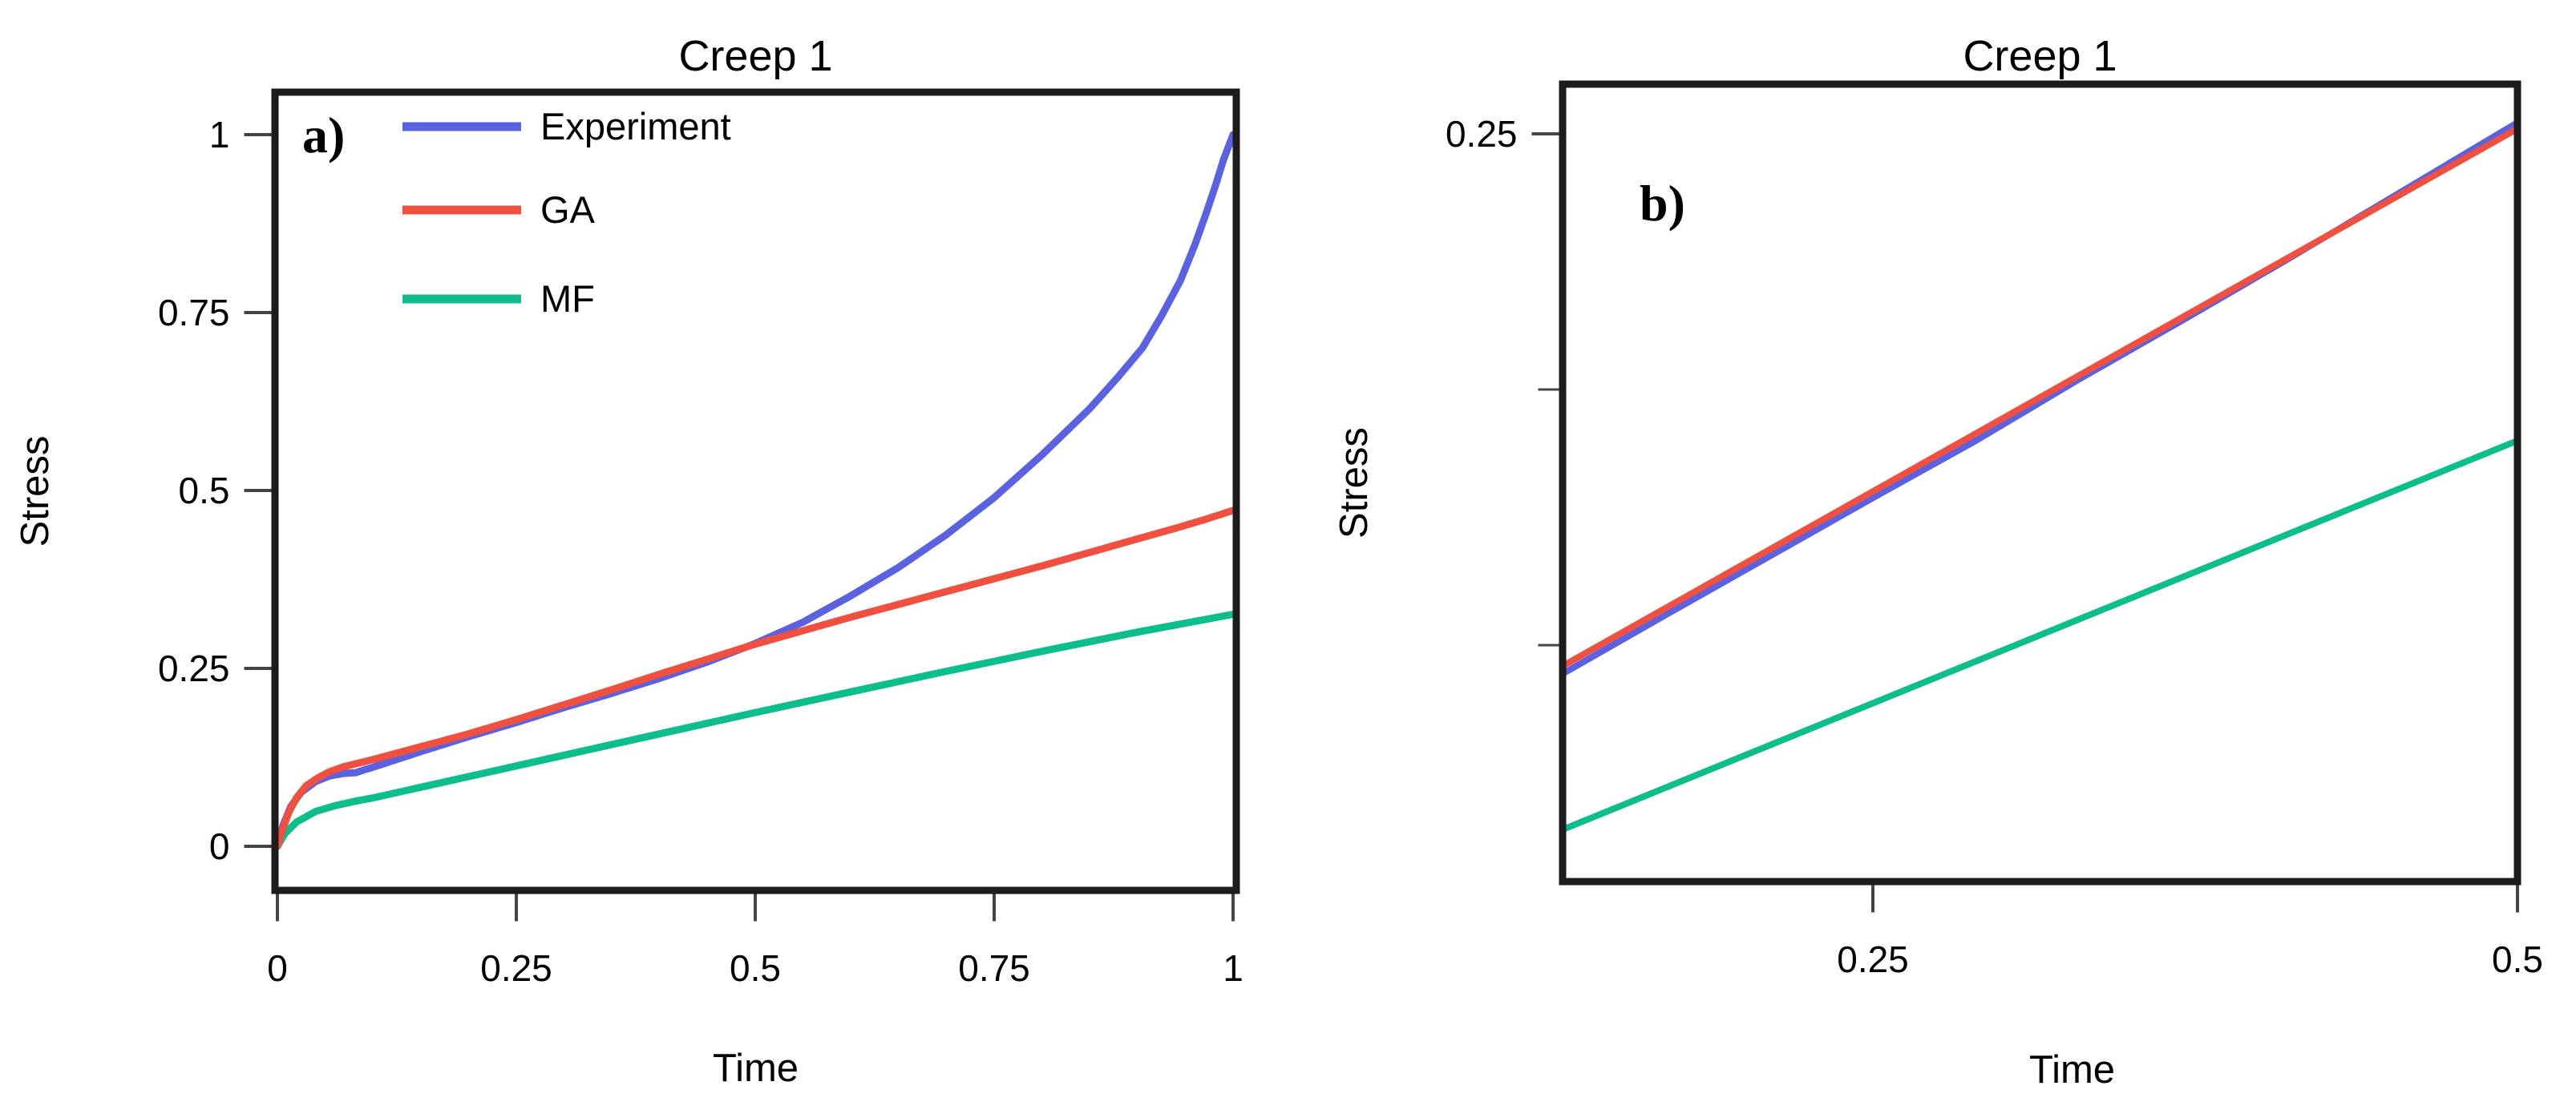 Image resolution: width=2576 pixels, height=1118 pixels. I want to click on panel-b-corner-label: b), so click(1662, 203).